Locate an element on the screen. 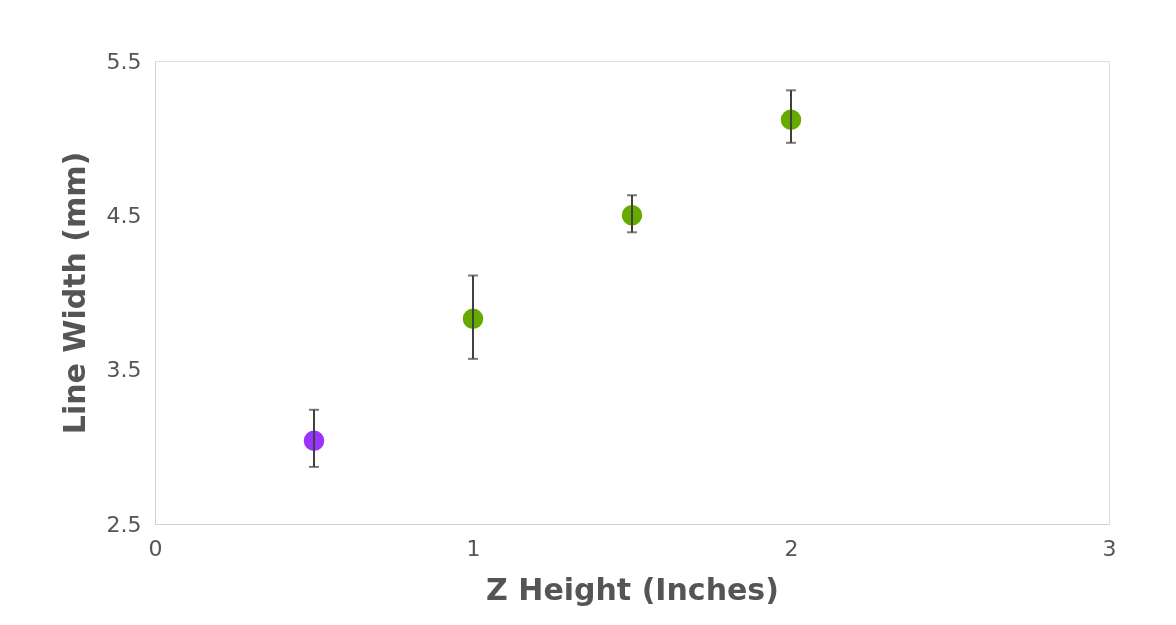 This screenshot has height=625, width=1176. y-tick-label: 5.5 is located at coordinates (124, 61).